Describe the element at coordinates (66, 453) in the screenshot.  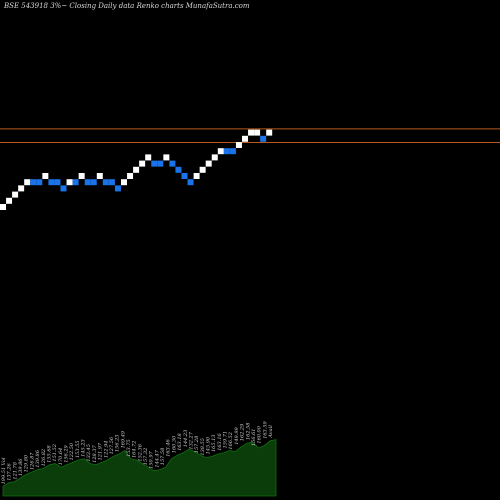
I see `volume-label: 156.29` at that location.